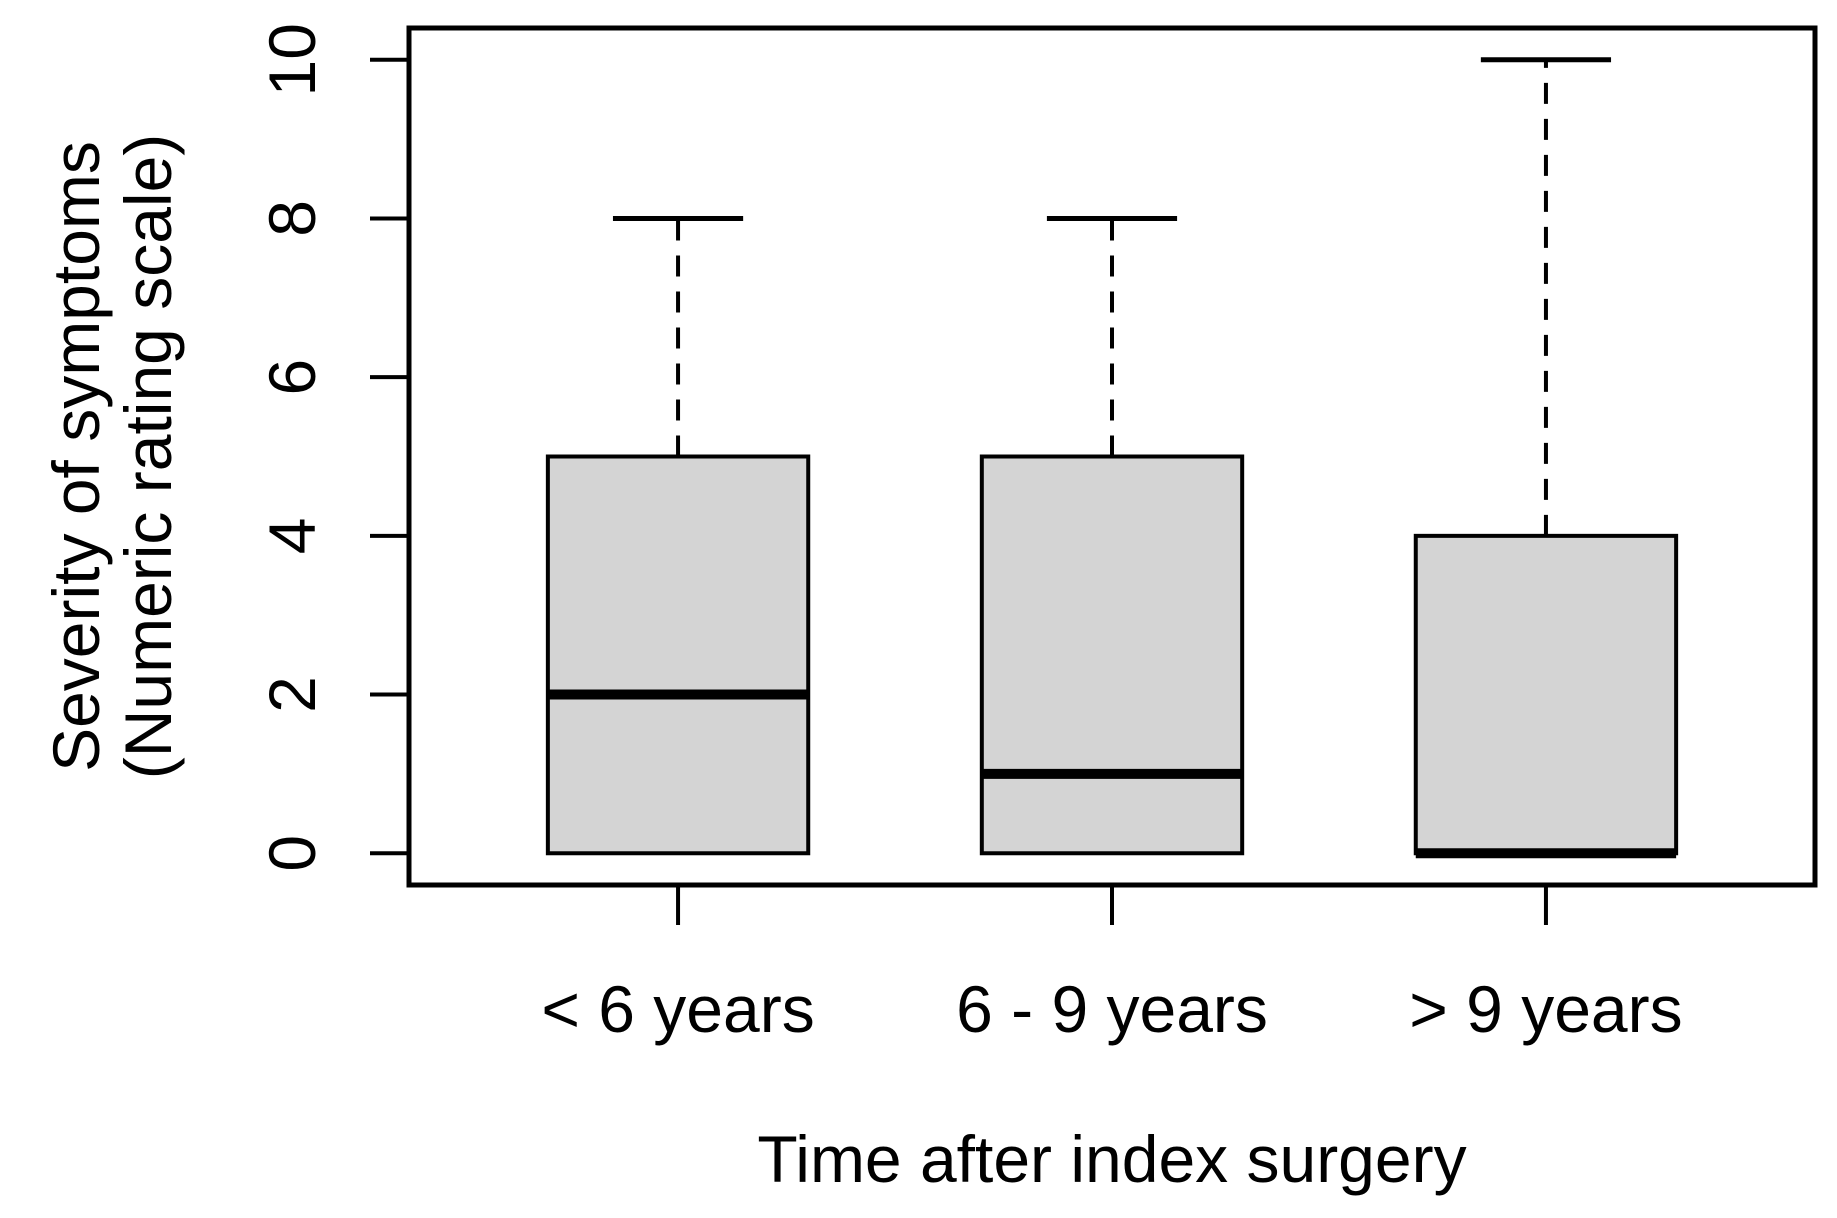 Image resolution: width=1837 pixels, height=1218 pixels. Describe the element at coordinates (677, 1009) in the screenshot. I see `x-category-label: < 6 years` at that location.